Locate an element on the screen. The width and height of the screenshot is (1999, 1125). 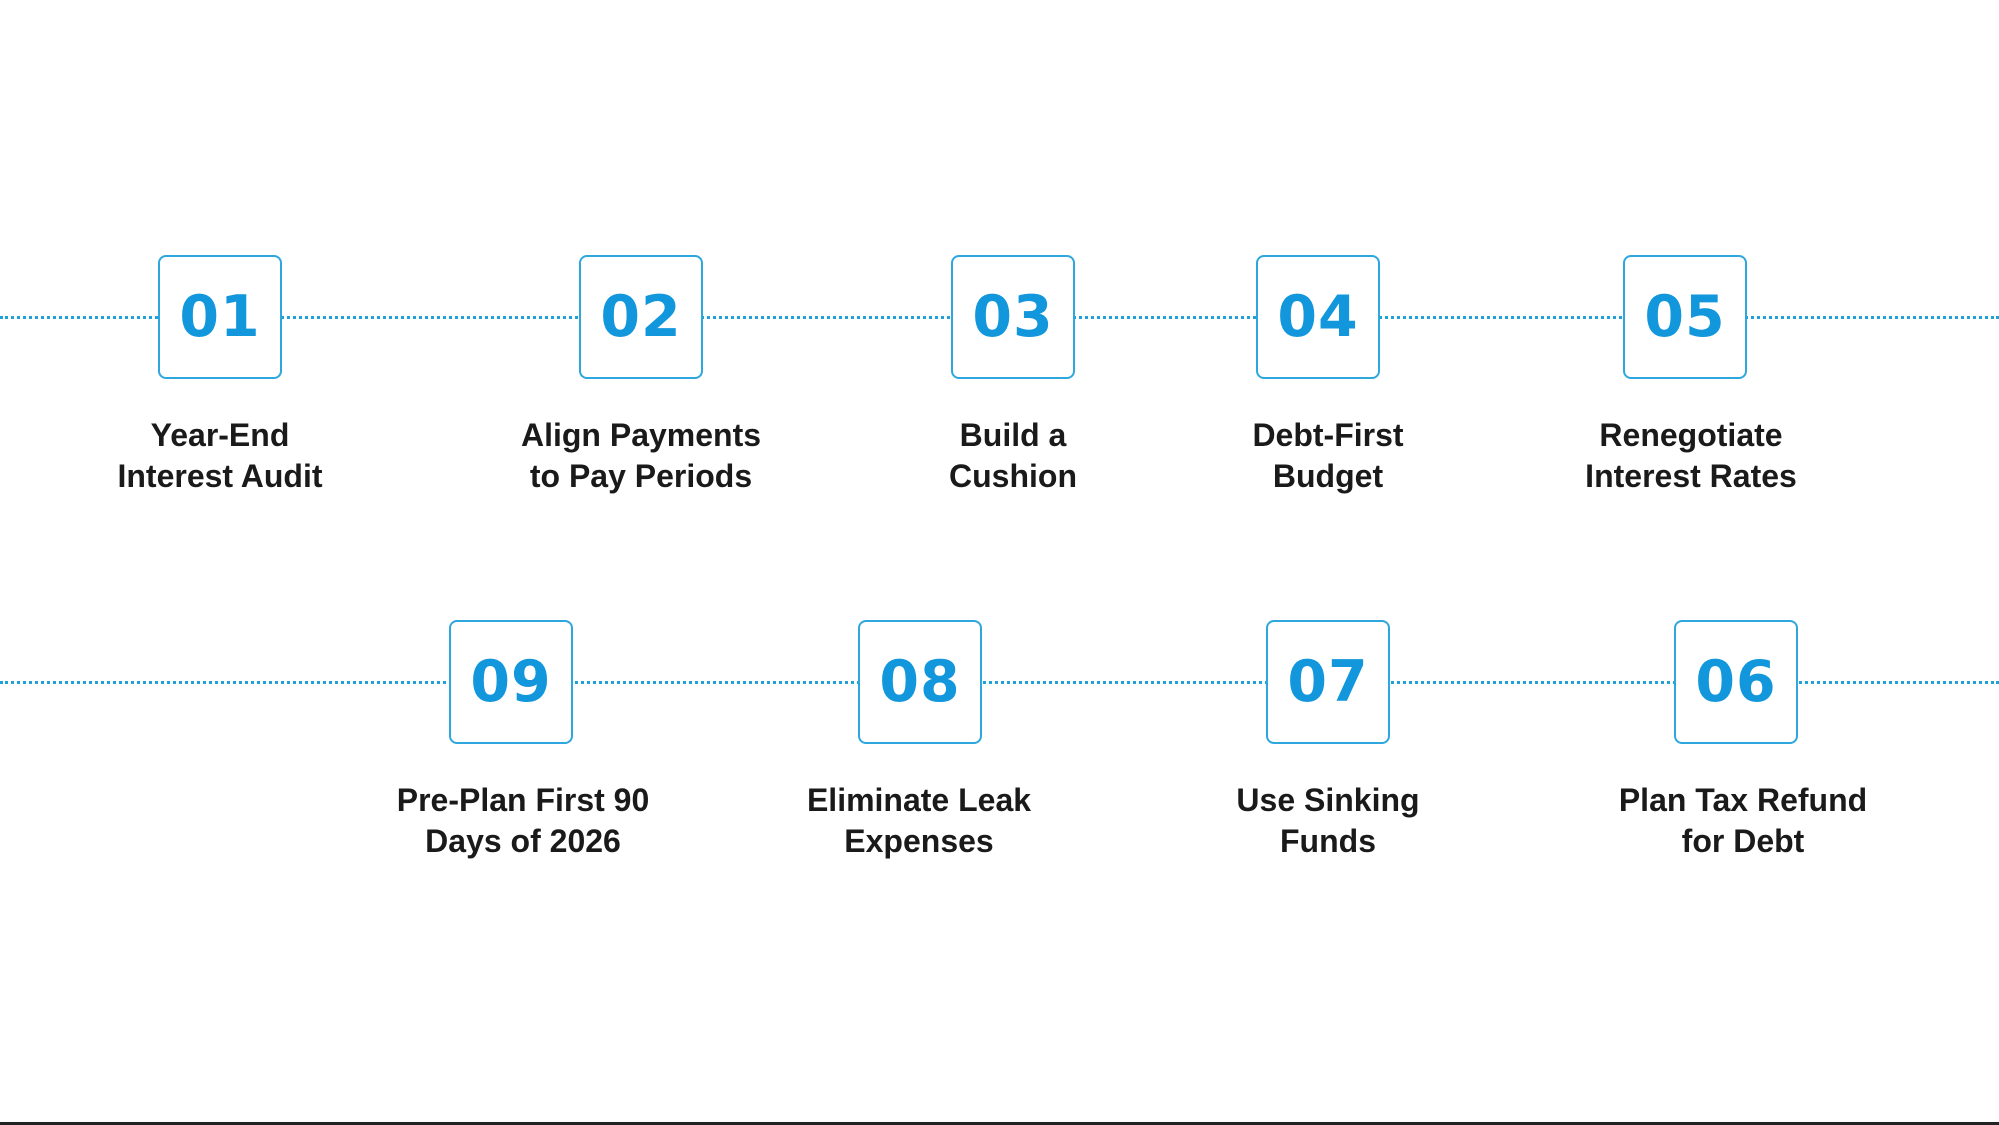
step-label: Use Sinking Funds is located at coordinates (1328, 820).